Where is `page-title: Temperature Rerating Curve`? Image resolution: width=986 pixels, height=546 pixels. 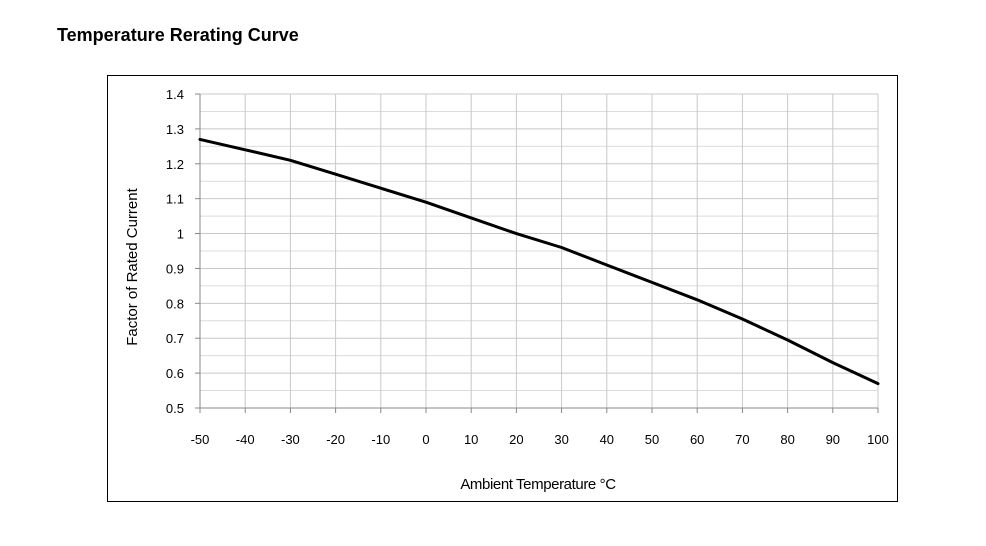
page-title: Temperature Rerating Curve is located at coordinates (178, 35).